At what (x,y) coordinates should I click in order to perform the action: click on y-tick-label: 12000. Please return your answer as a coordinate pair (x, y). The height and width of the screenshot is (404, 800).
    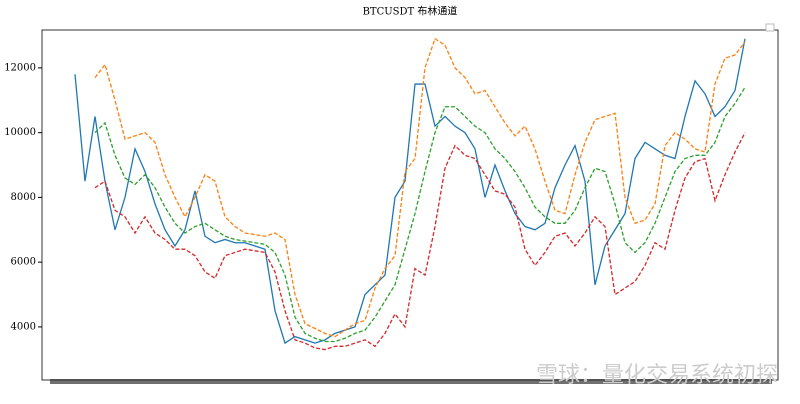
    Looking at the image, I should click on (20, 67).